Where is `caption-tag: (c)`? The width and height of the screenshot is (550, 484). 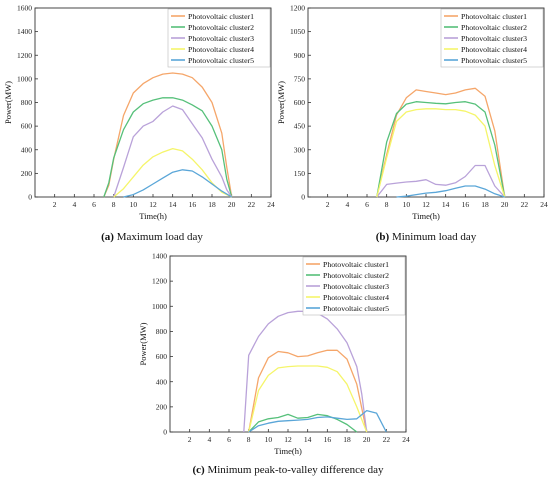
caption-tag: (c) is located at coordinates (198, 470).